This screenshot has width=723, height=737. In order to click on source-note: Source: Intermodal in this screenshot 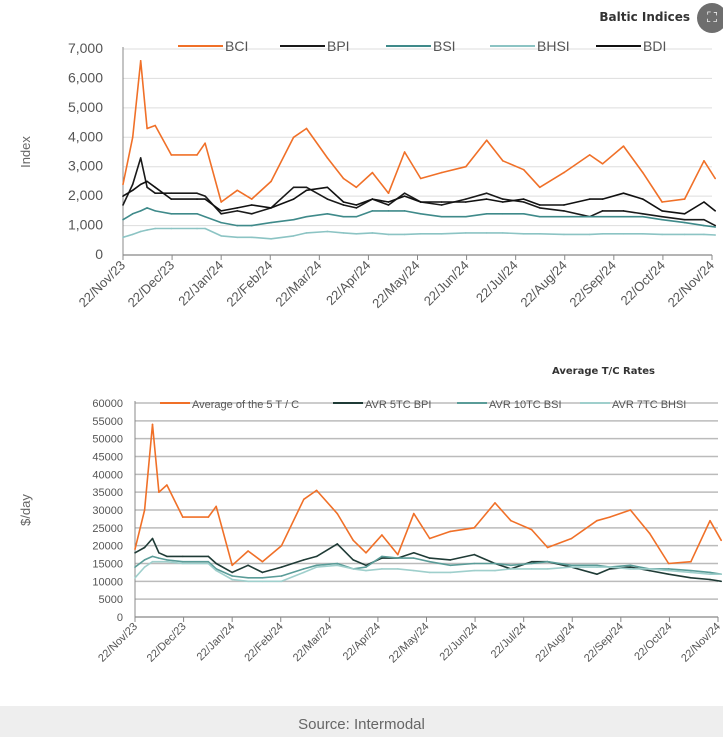, I will do `click(361, 724)`.